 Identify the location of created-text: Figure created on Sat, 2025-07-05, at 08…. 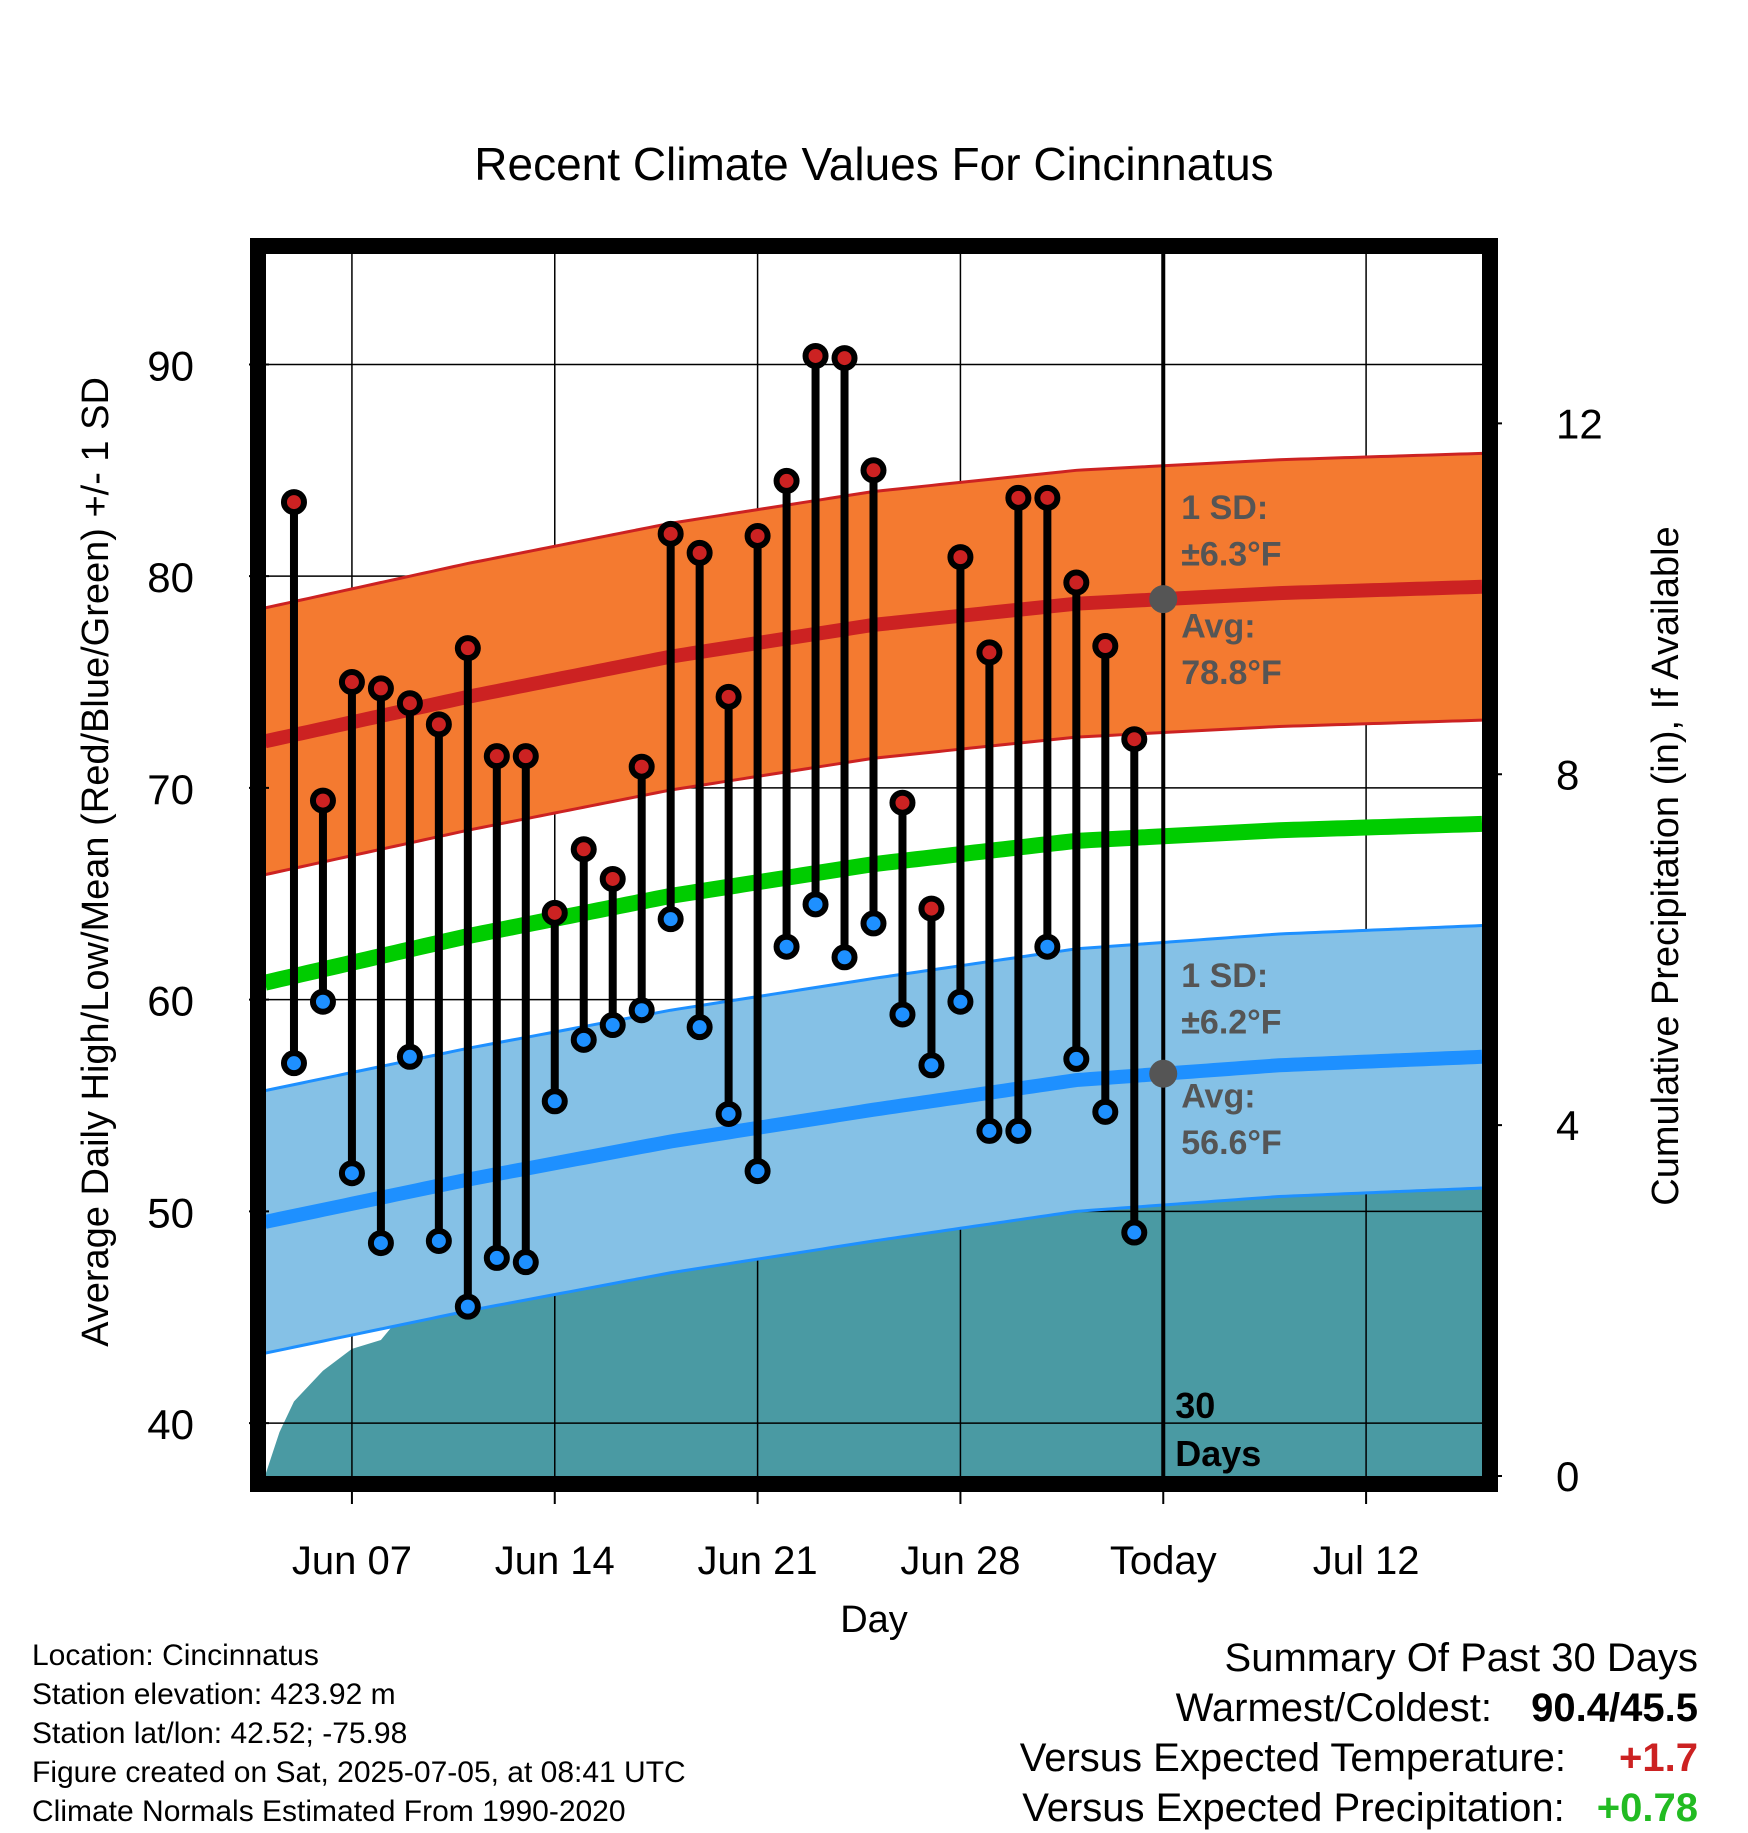
(359, 1772).